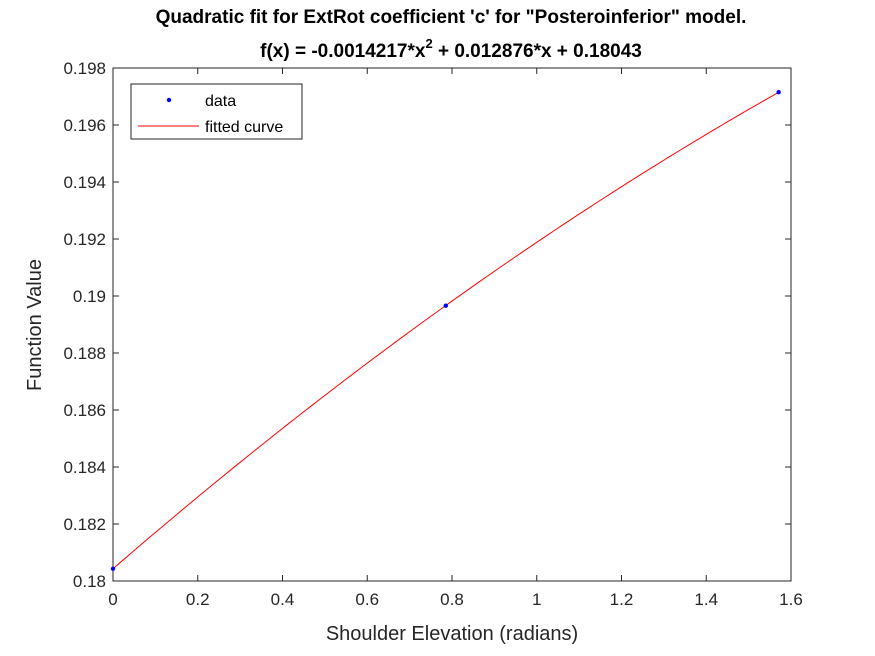 The height and width of the screenshot is (656, 875). I want to click on y-tick-label: 0.196, so click(84, 125).